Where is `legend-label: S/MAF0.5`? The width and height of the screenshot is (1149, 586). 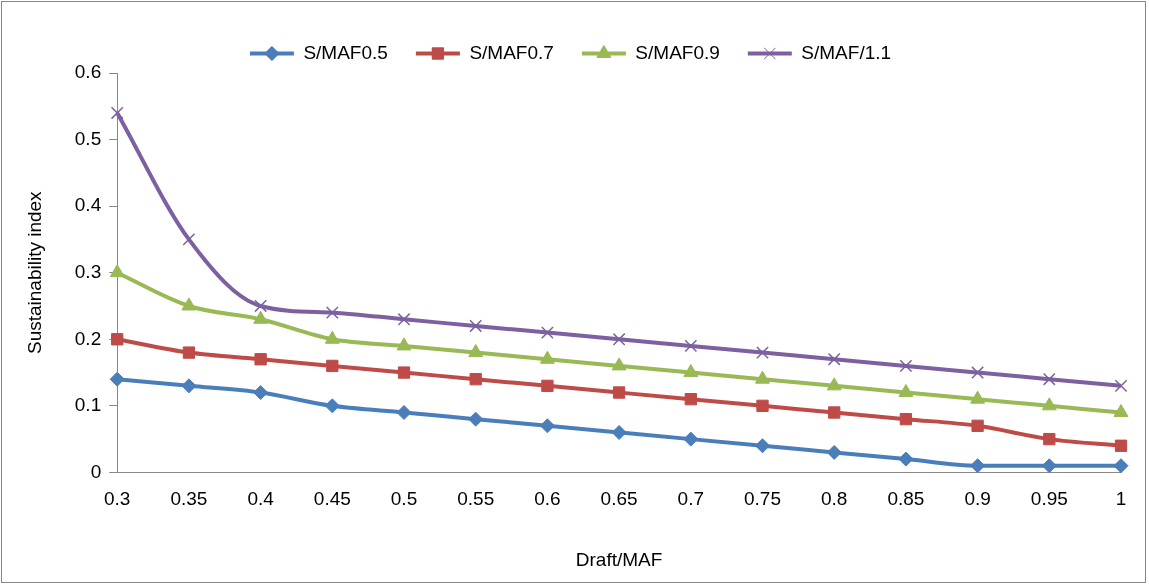 legend-label: S/MAF0.5 is located at coordinates (345, 52).